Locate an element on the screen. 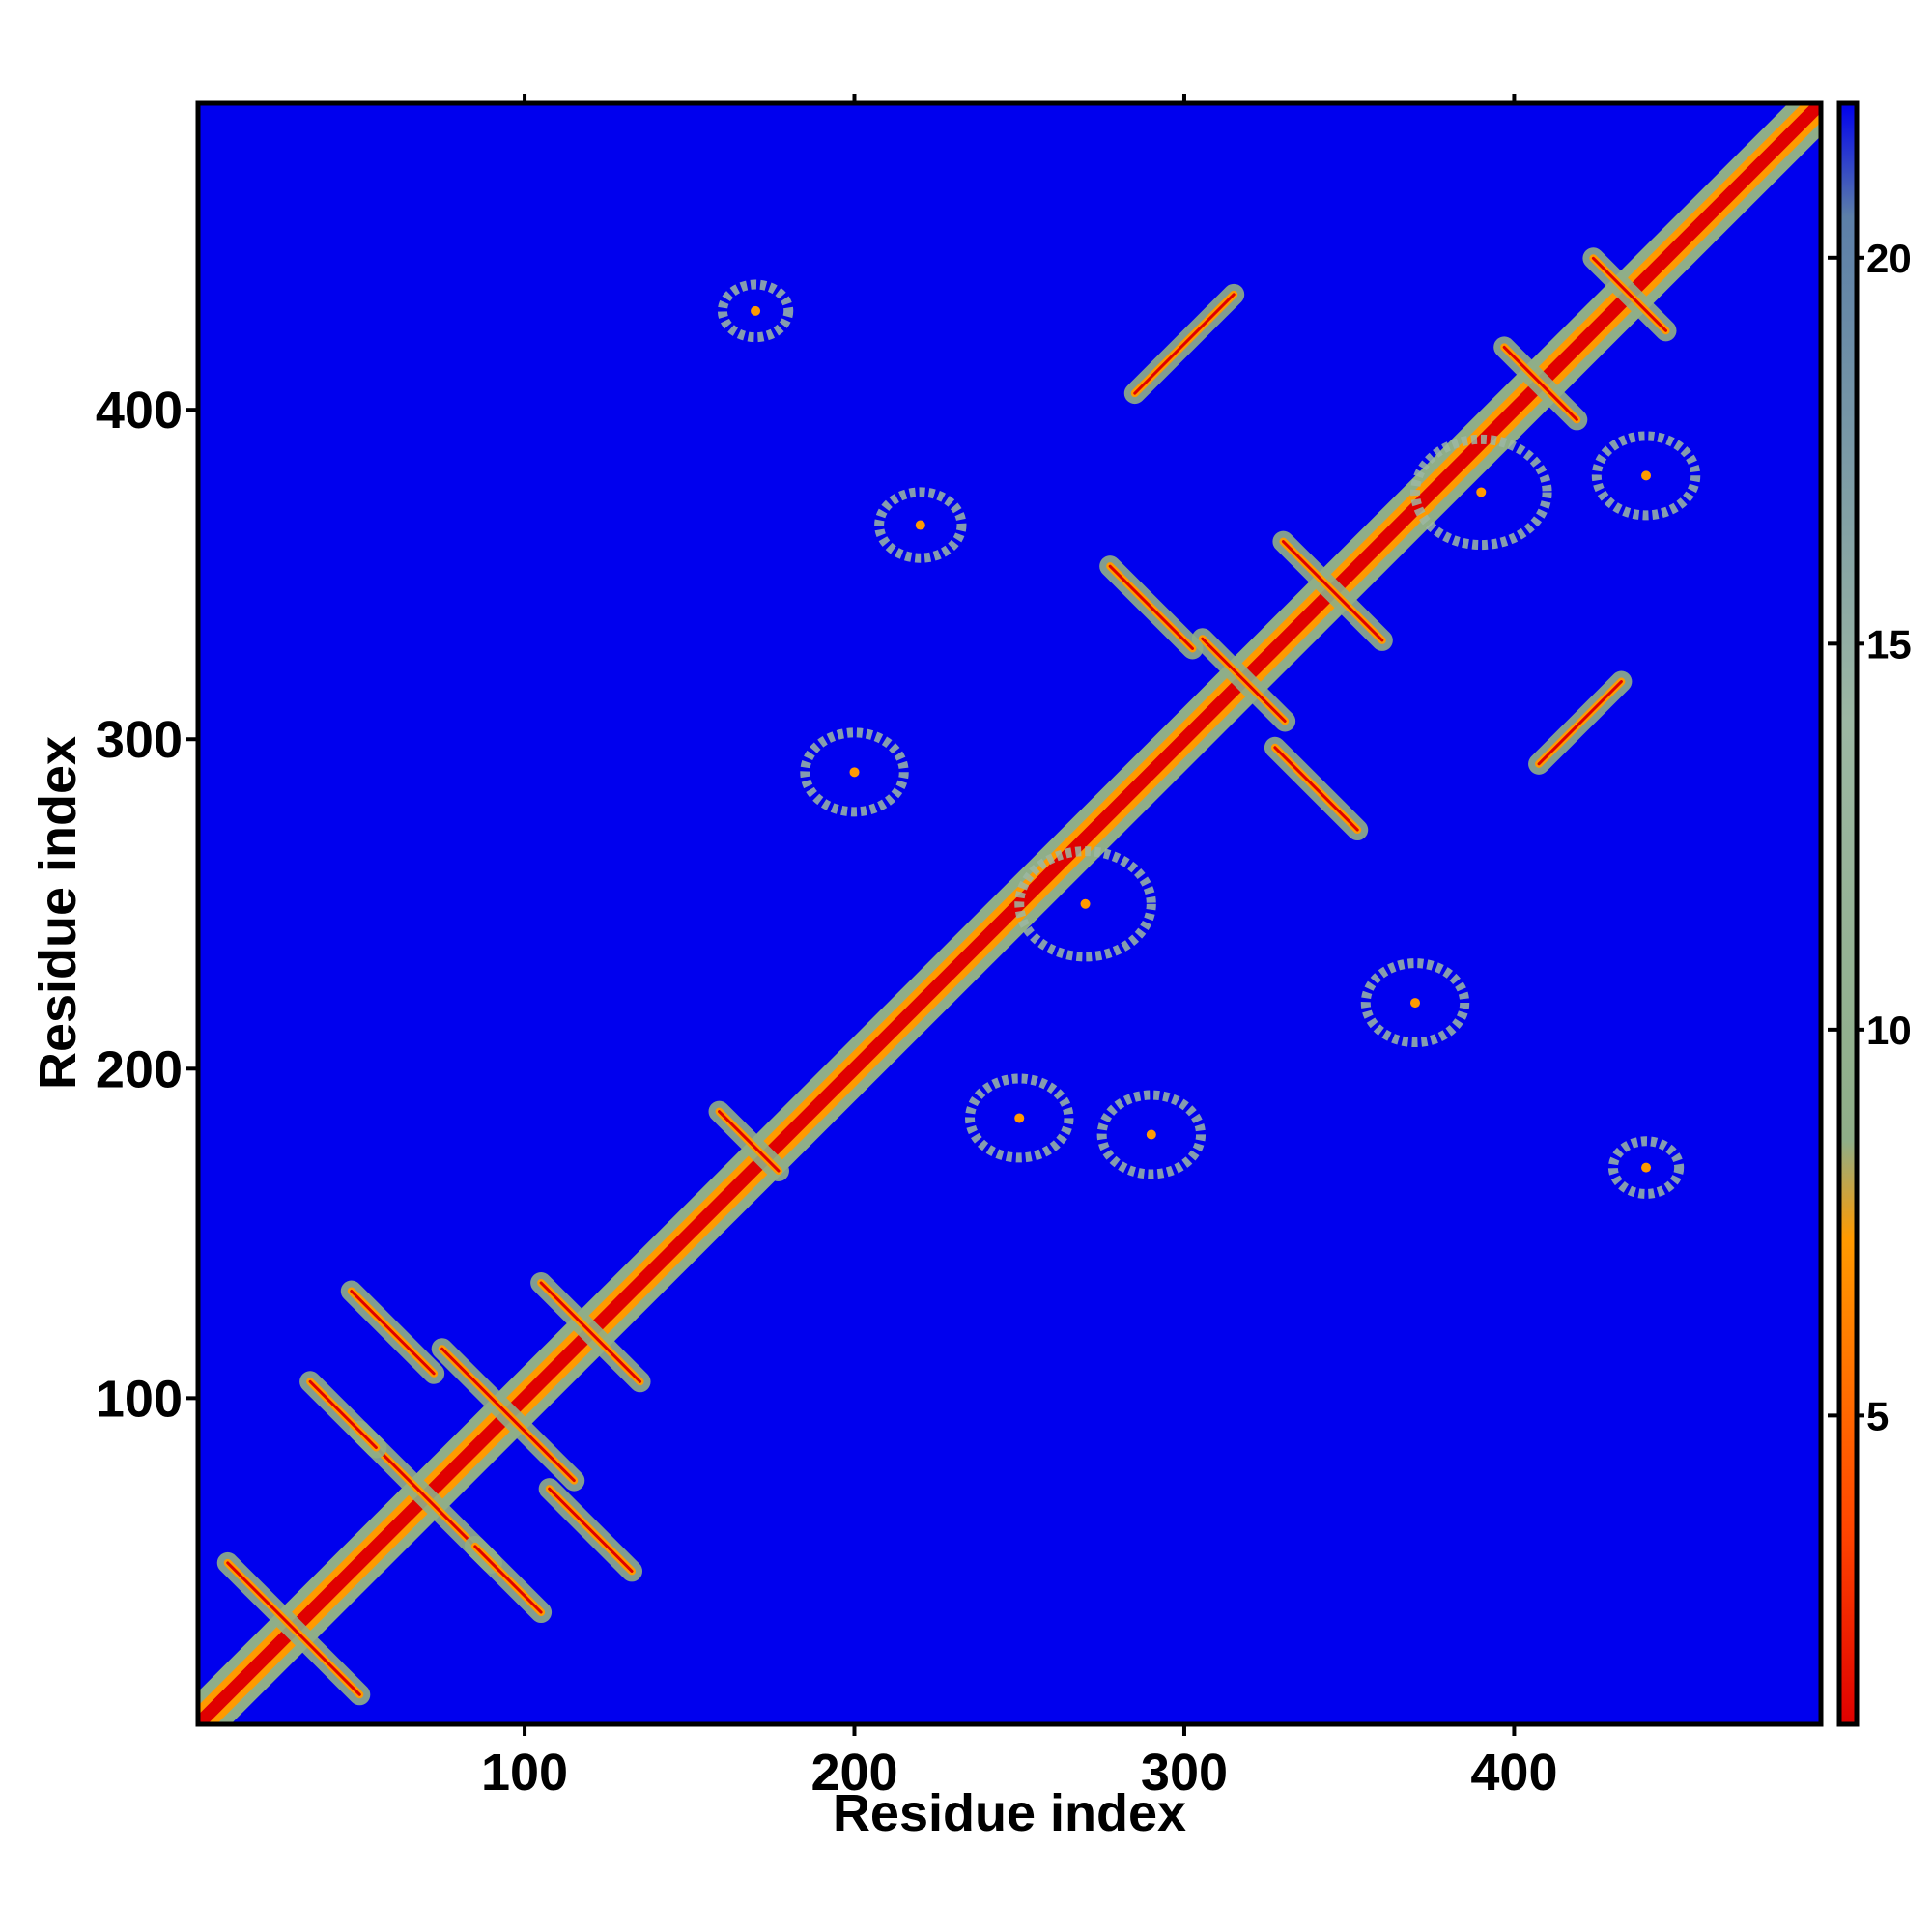  y-tick-label: 100 is located at coordinates (139, 1399).